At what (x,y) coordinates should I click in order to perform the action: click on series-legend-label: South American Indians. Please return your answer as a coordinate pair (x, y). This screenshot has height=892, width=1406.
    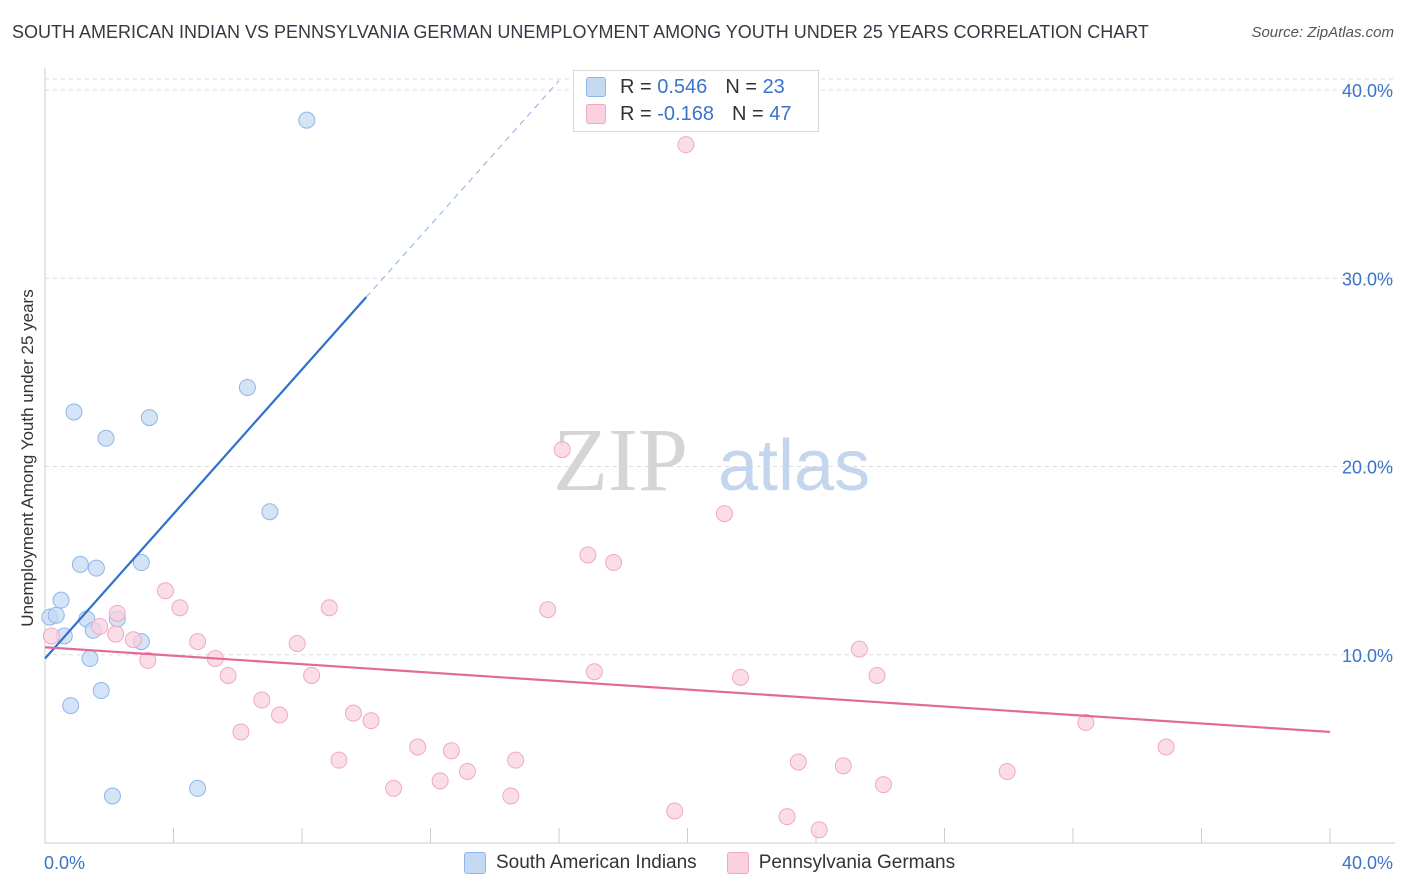
    Looking at the image, I should click on (596, 862).